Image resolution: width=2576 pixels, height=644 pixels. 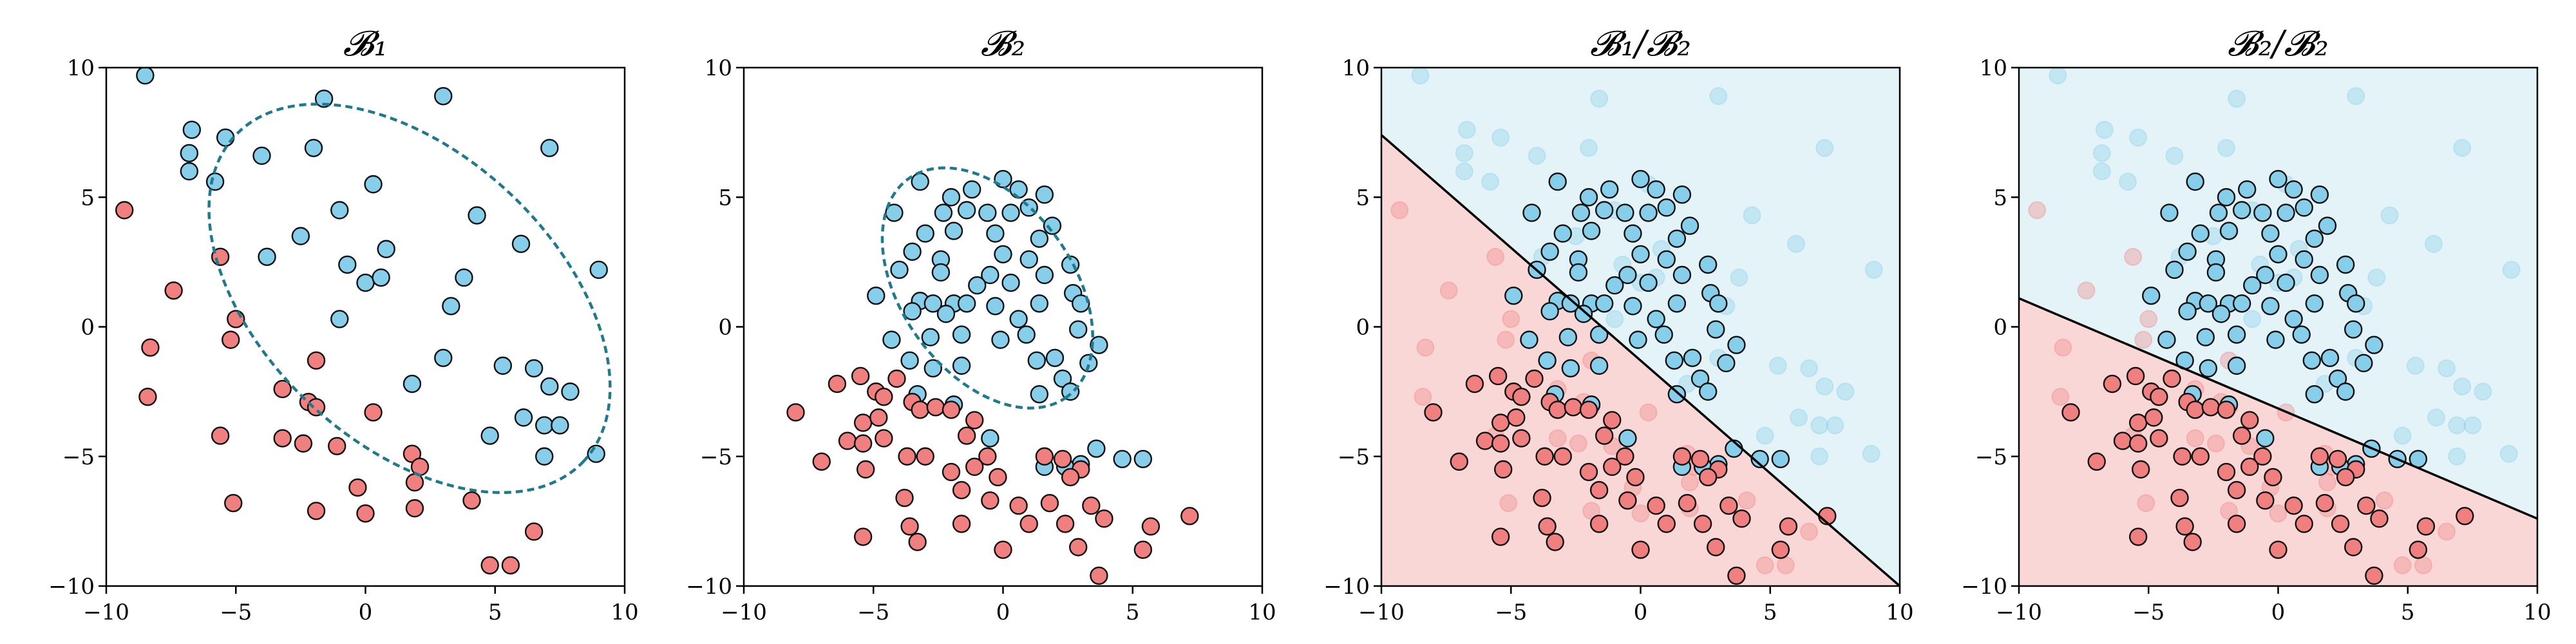 What do you see at coordinates (716, 457) in the screenshot?
I see `y-tick-label: −5` at bounding box center [716, 457].